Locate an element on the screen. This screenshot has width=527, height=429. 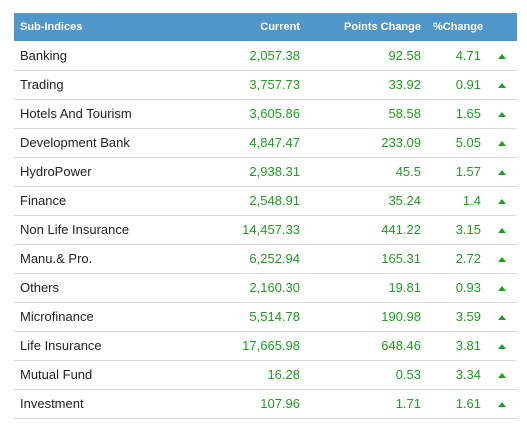
current-value: 107.96 is located at coordinates (280, 403).